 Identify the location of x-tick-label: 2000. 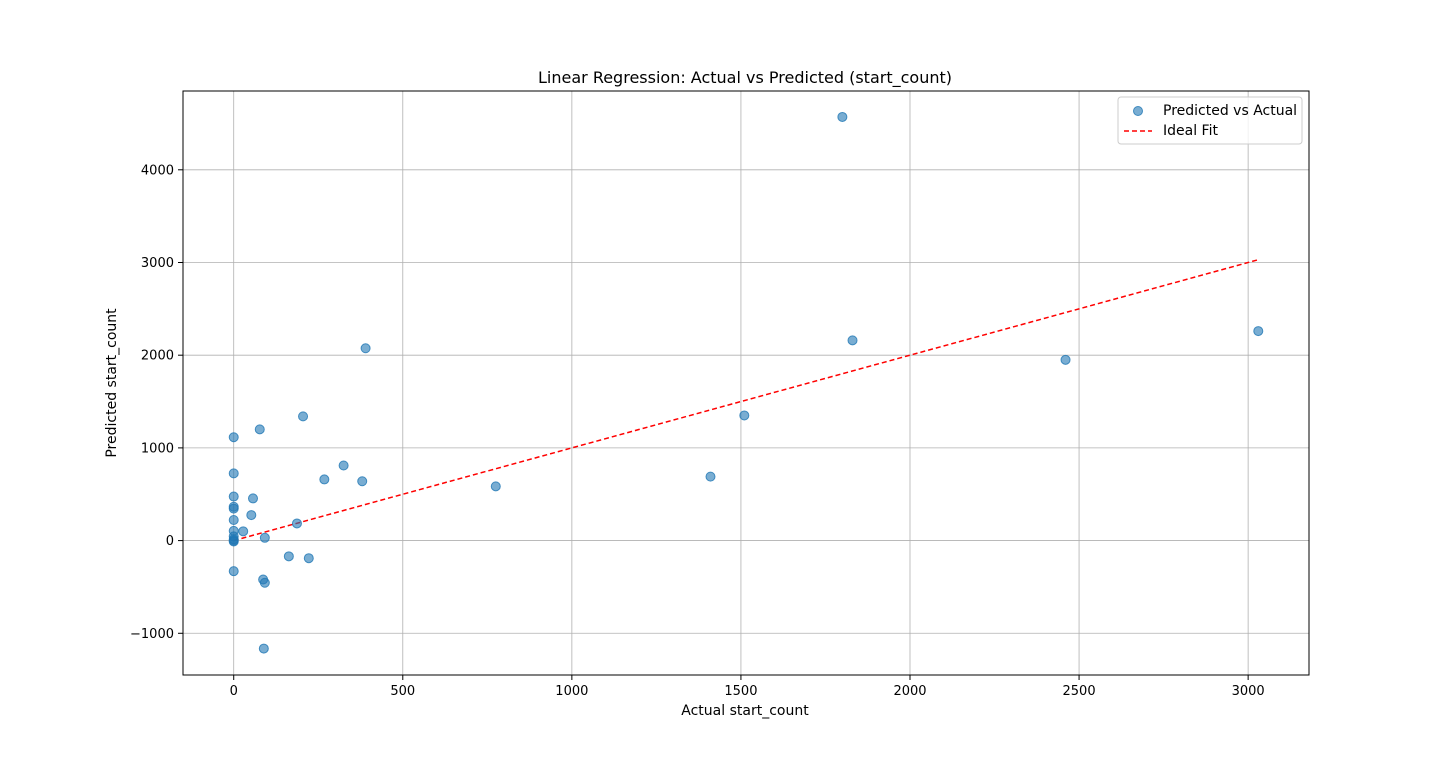
(909, 691).